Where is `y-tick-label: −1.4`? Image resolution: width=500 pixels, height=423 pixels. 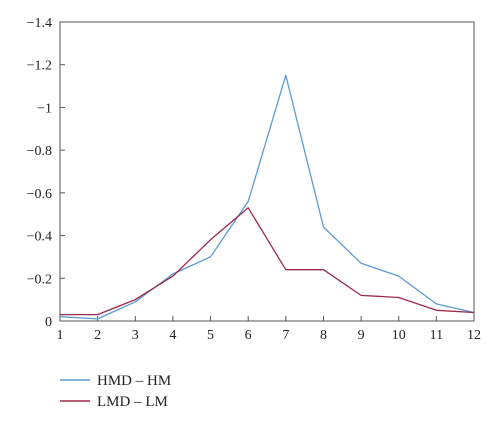 y-tick-label: −1.4 is located at coordinates (39, 23).